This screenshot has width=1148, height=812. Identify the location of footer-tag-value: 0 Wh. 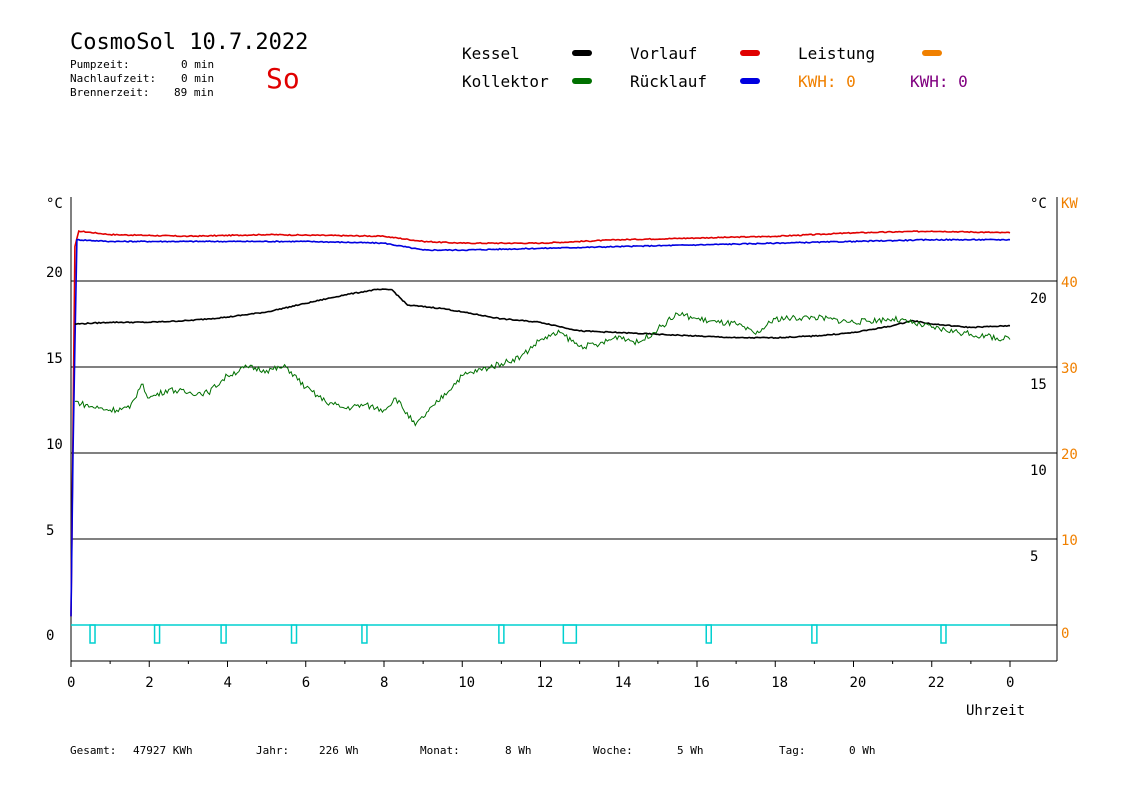
(862, 750).